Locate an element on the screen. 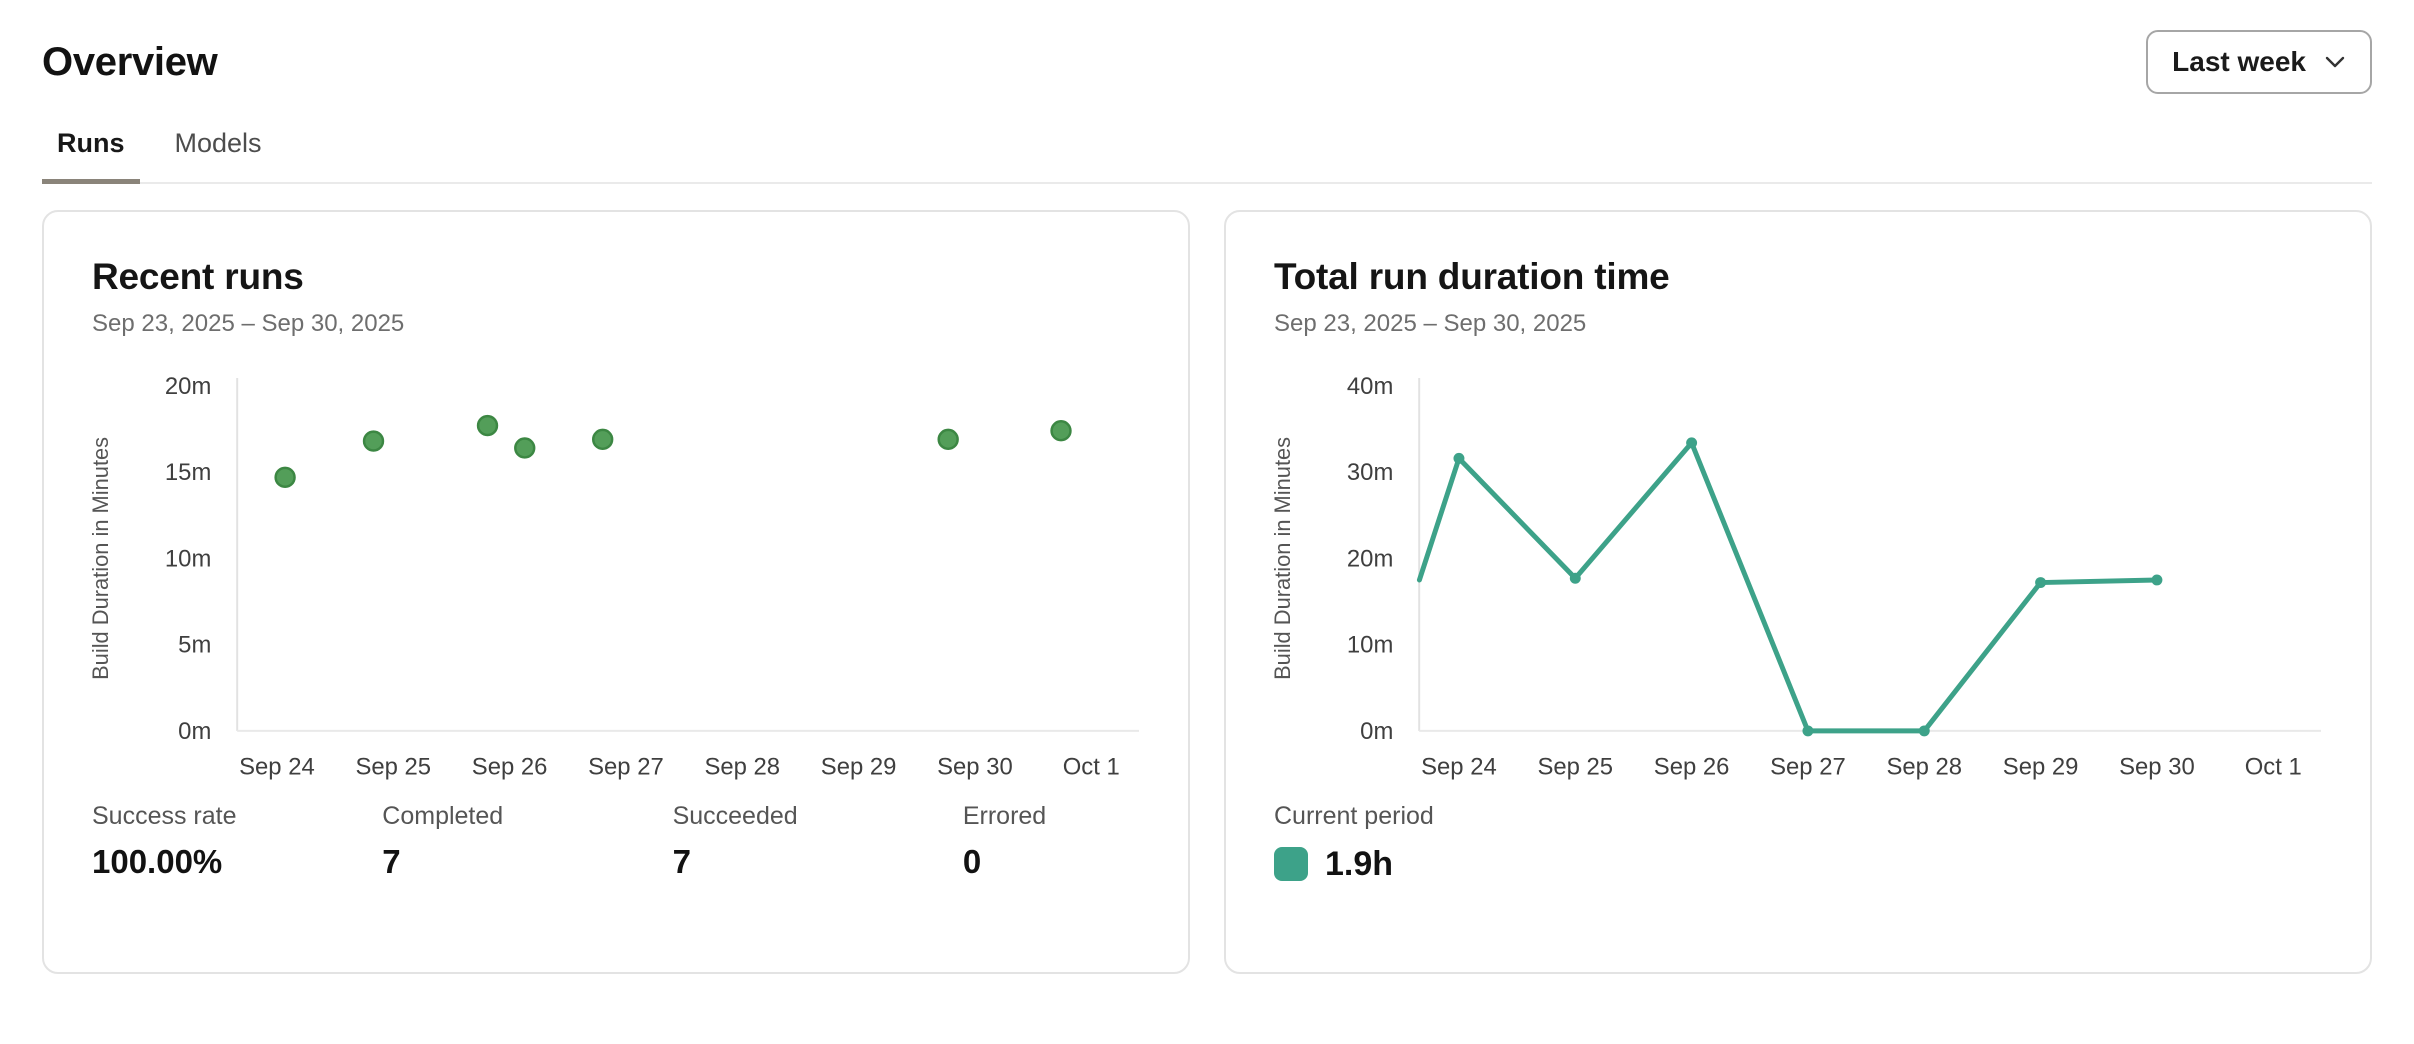 Image resolution: width=2414 pixels, height=1044 pixels. period-selector: Last week is located at coordinates (2259, 62).